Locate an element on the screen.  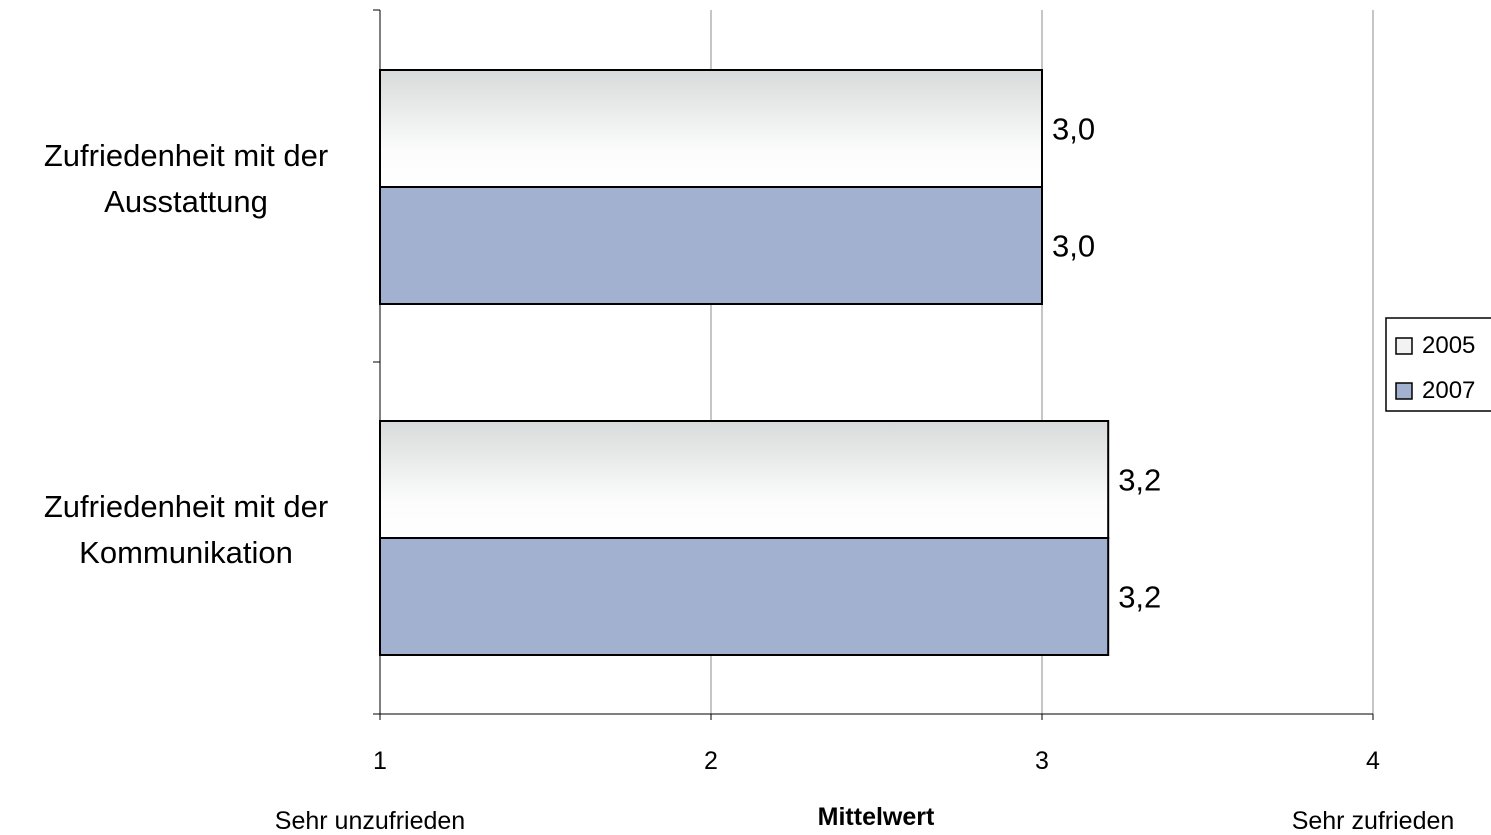
legend-swatch-2007 is located at coordinates (1404, 391).